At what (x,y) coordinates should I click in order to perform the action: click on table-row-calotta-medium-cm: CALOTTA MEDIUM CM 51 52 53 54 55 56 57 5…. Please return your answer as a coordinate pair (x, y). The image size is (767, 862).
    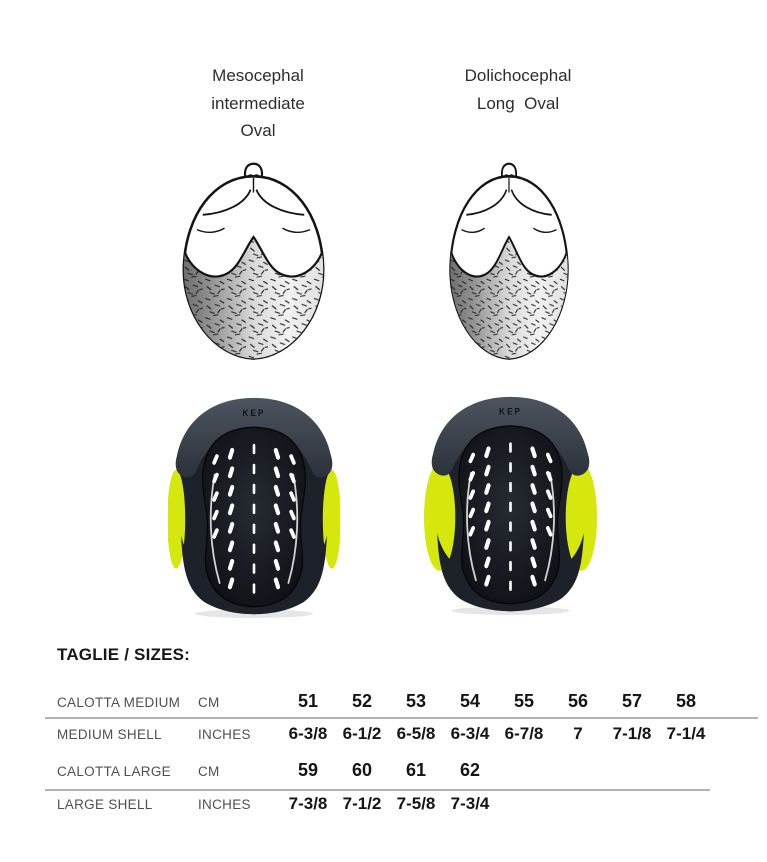
    Looking at the image, I should click on (385, 701).